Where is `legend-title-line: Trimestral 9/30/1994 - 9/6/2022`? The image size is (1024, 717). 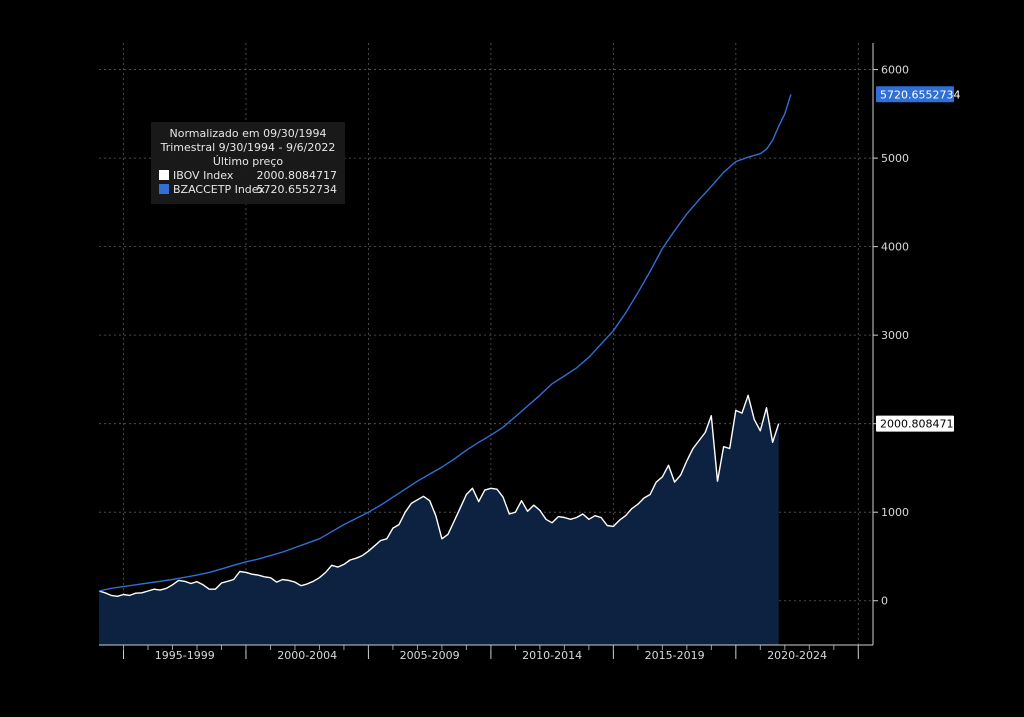 legend-title-line: Trimestral 9/30/1994 - 9/6/2022 is located at coordinates (248, 147).